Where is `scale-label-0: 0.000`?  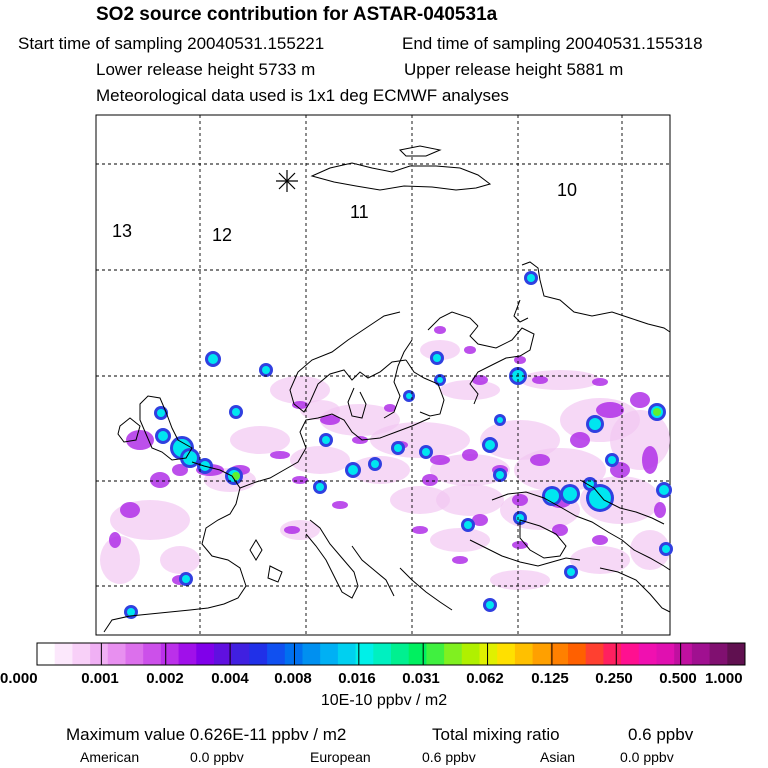 scale-label-0: 0.000 is located at coordinates (19, 678).